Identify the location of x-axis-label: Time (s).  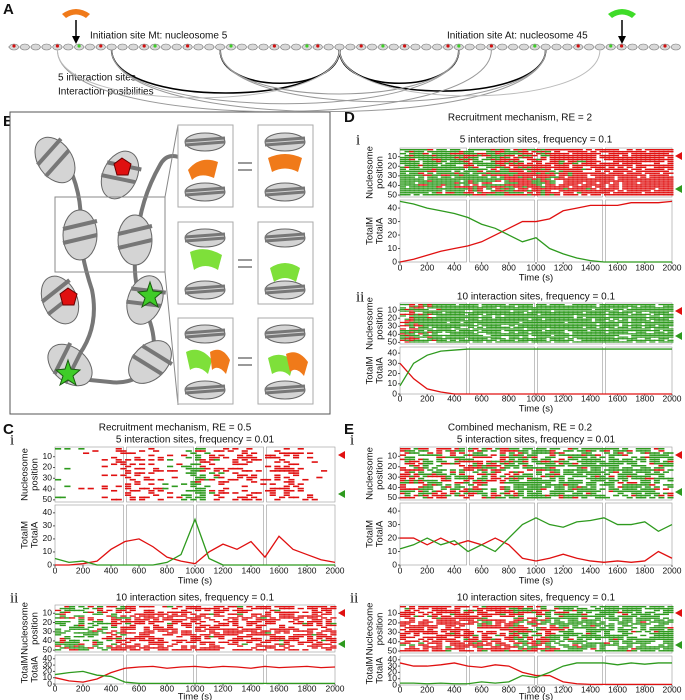
(536, 409).